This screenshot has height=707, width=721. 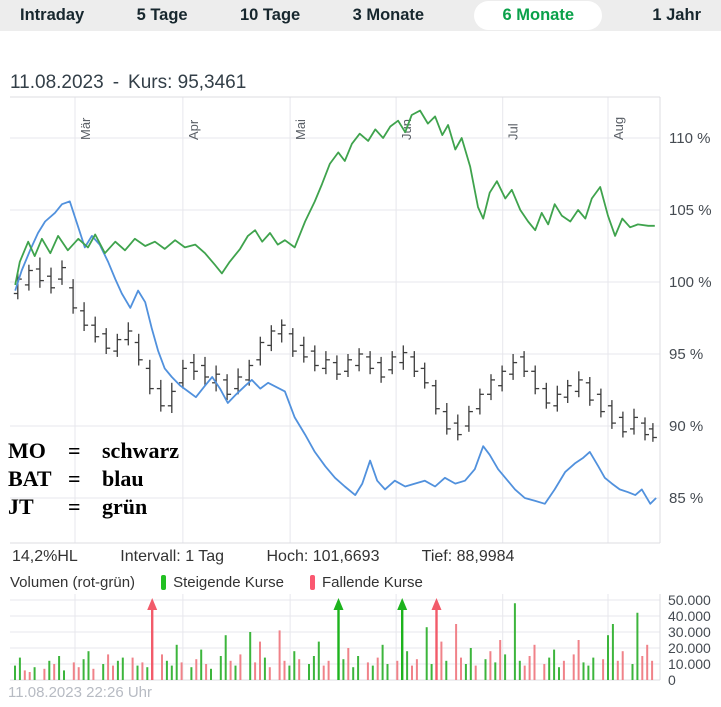 What do you see at coordinates (52, 15) in the screenshot?
I see `tab-intraday: Intraday` at bounding box center [52, 15].